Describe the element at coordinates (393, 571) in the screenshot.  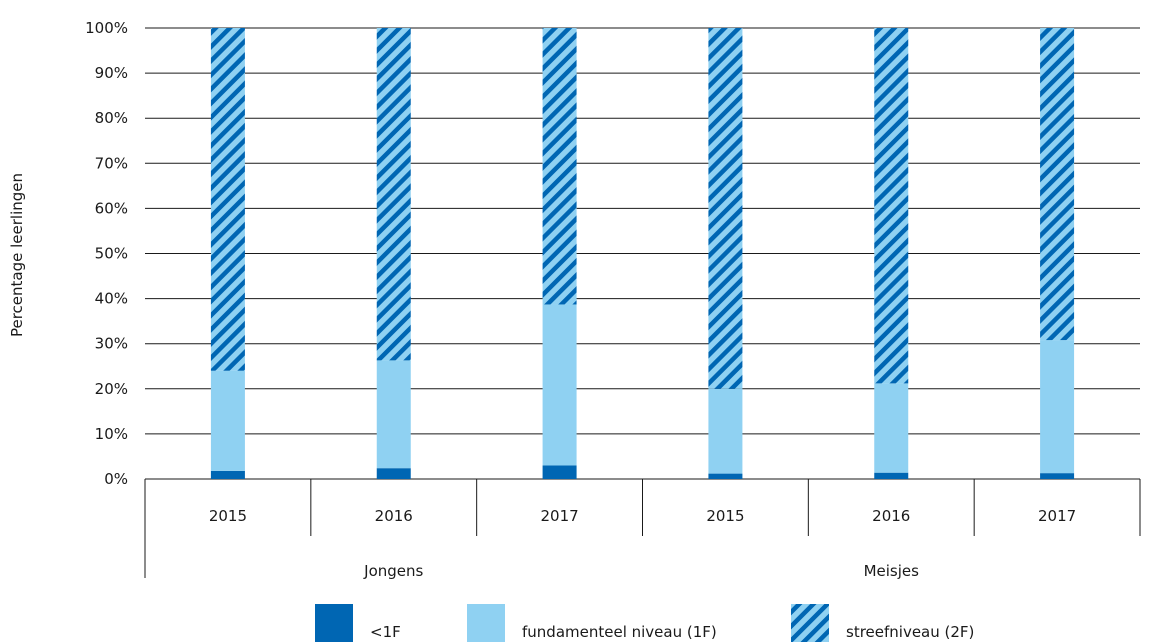
I see `group-label: Jongens` at that location.